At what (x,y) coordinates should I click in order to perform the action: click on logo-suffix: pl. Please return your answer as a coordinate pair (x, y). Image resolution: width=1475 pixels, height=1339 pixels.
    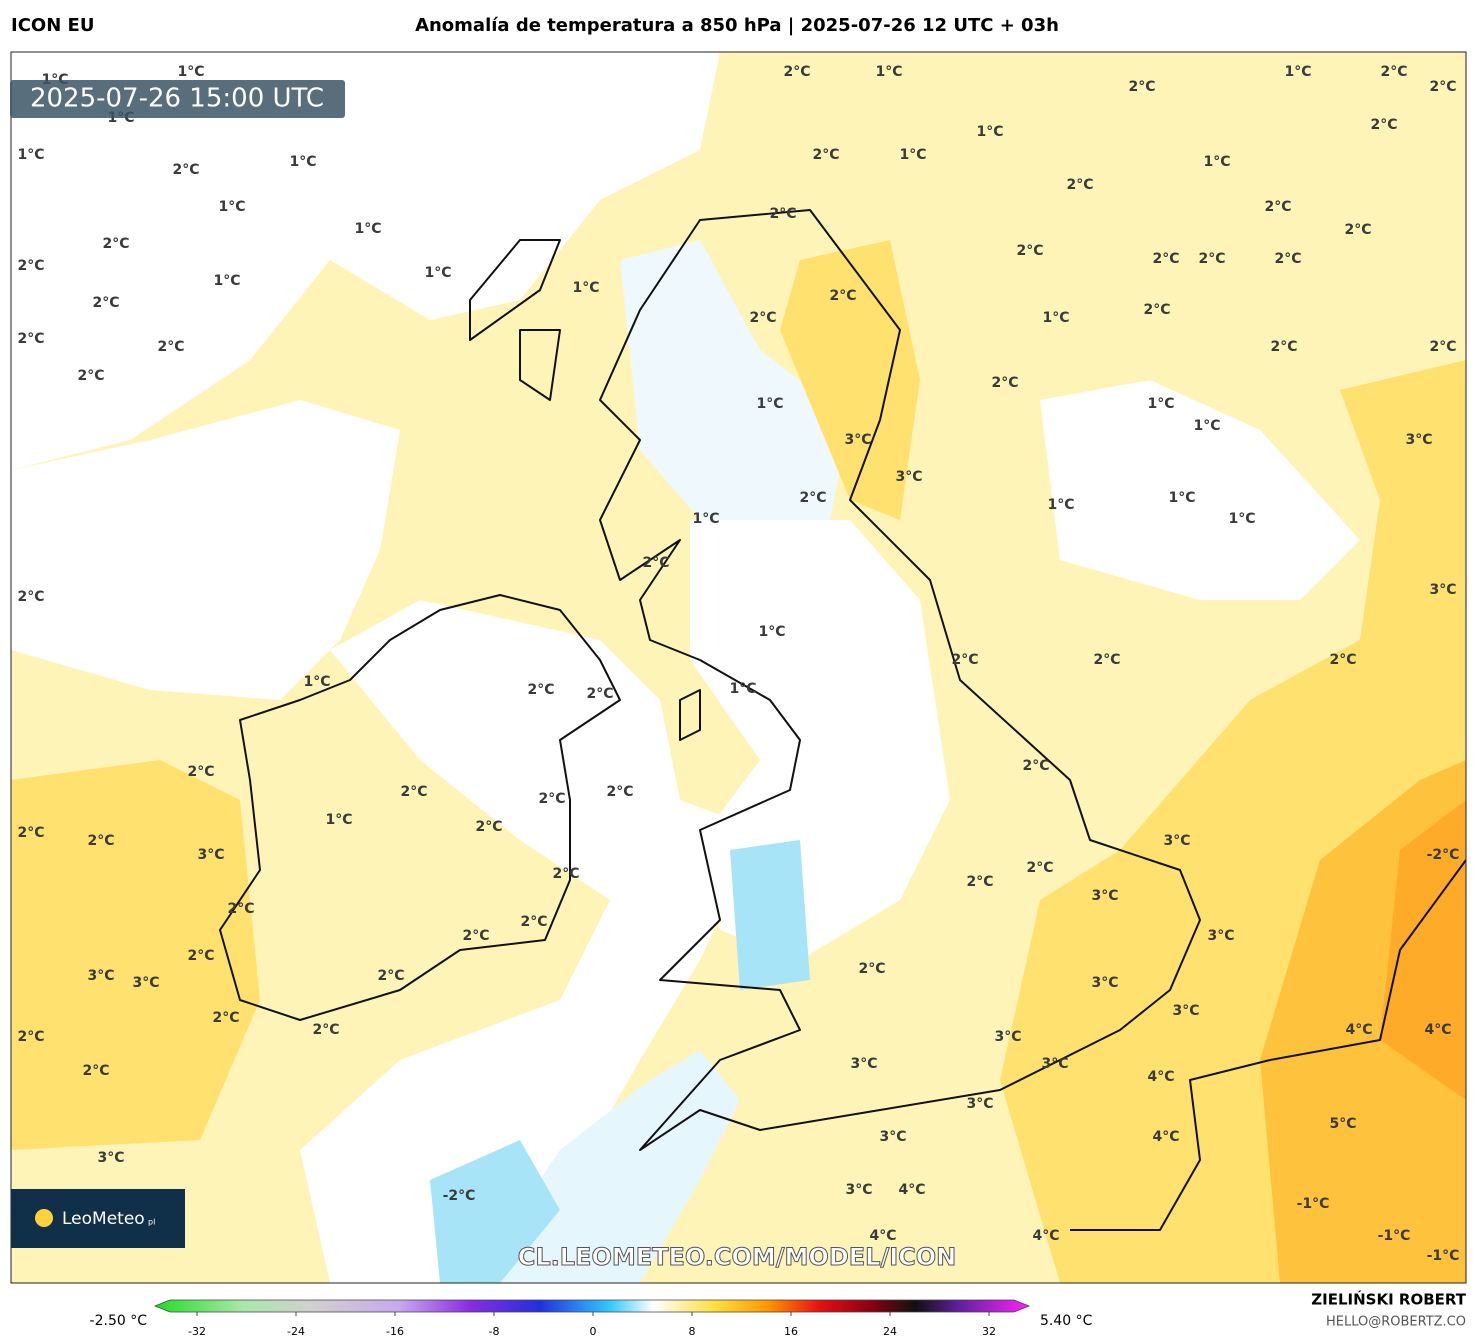
    Looking at the image, I should click on (151, 1222).